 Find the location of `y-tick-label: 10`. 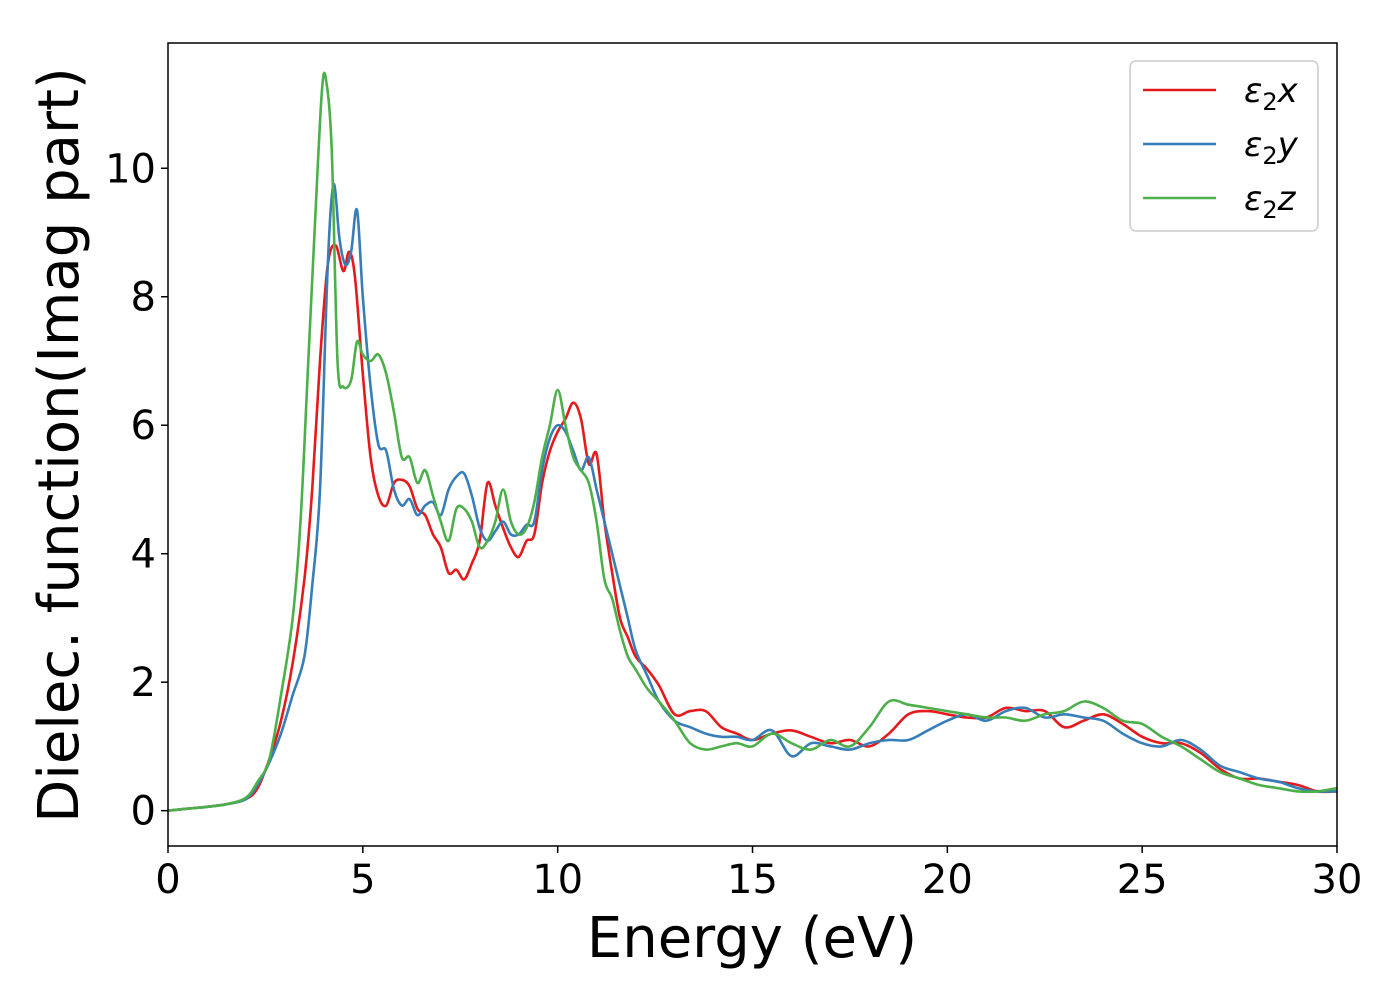

y-tick-label: 10 is located at coordinates (130, 169).